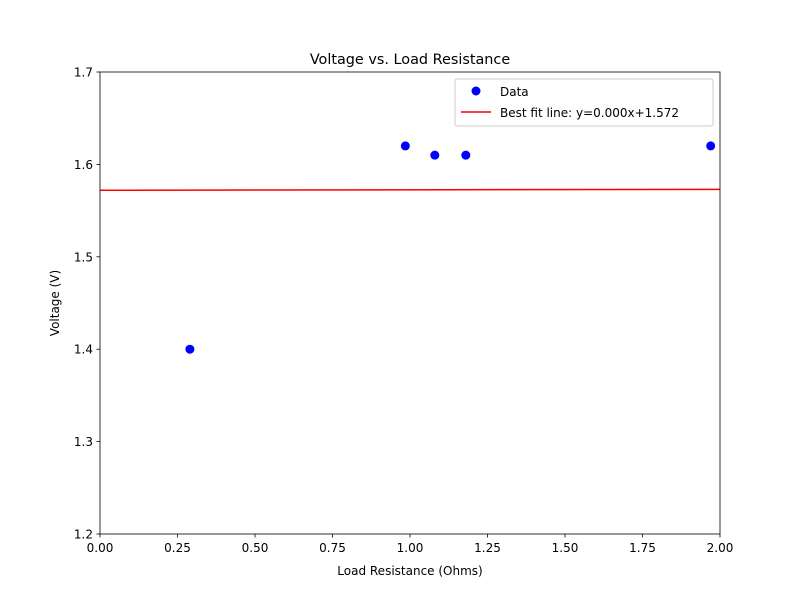 The image size is (800, 600). Describe the element at coordinates (589, 113) in the screenshot. I see `legend-label-best-fit: Best fit line: y=0.000x+1.572` at that location.